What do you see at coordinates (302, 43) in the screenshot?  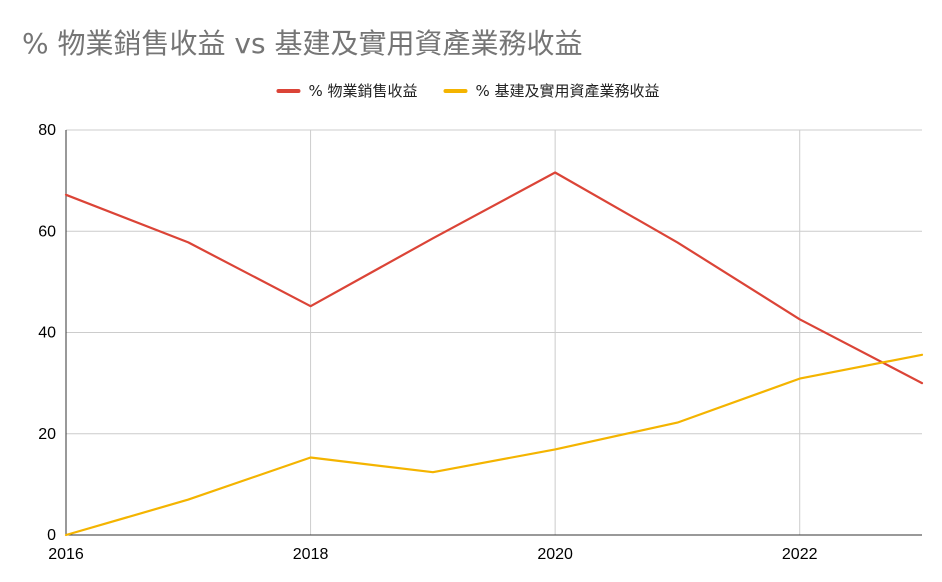 I see `chart-title: % 物業銷售收益 vs 基建及實用資產業務收益` at bounding box center [302, 43].